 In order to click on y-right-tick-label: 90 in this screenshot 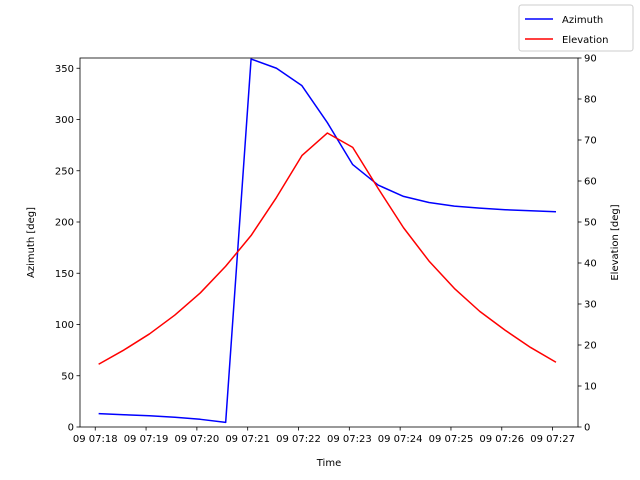, I will do `click(590, 59)`.